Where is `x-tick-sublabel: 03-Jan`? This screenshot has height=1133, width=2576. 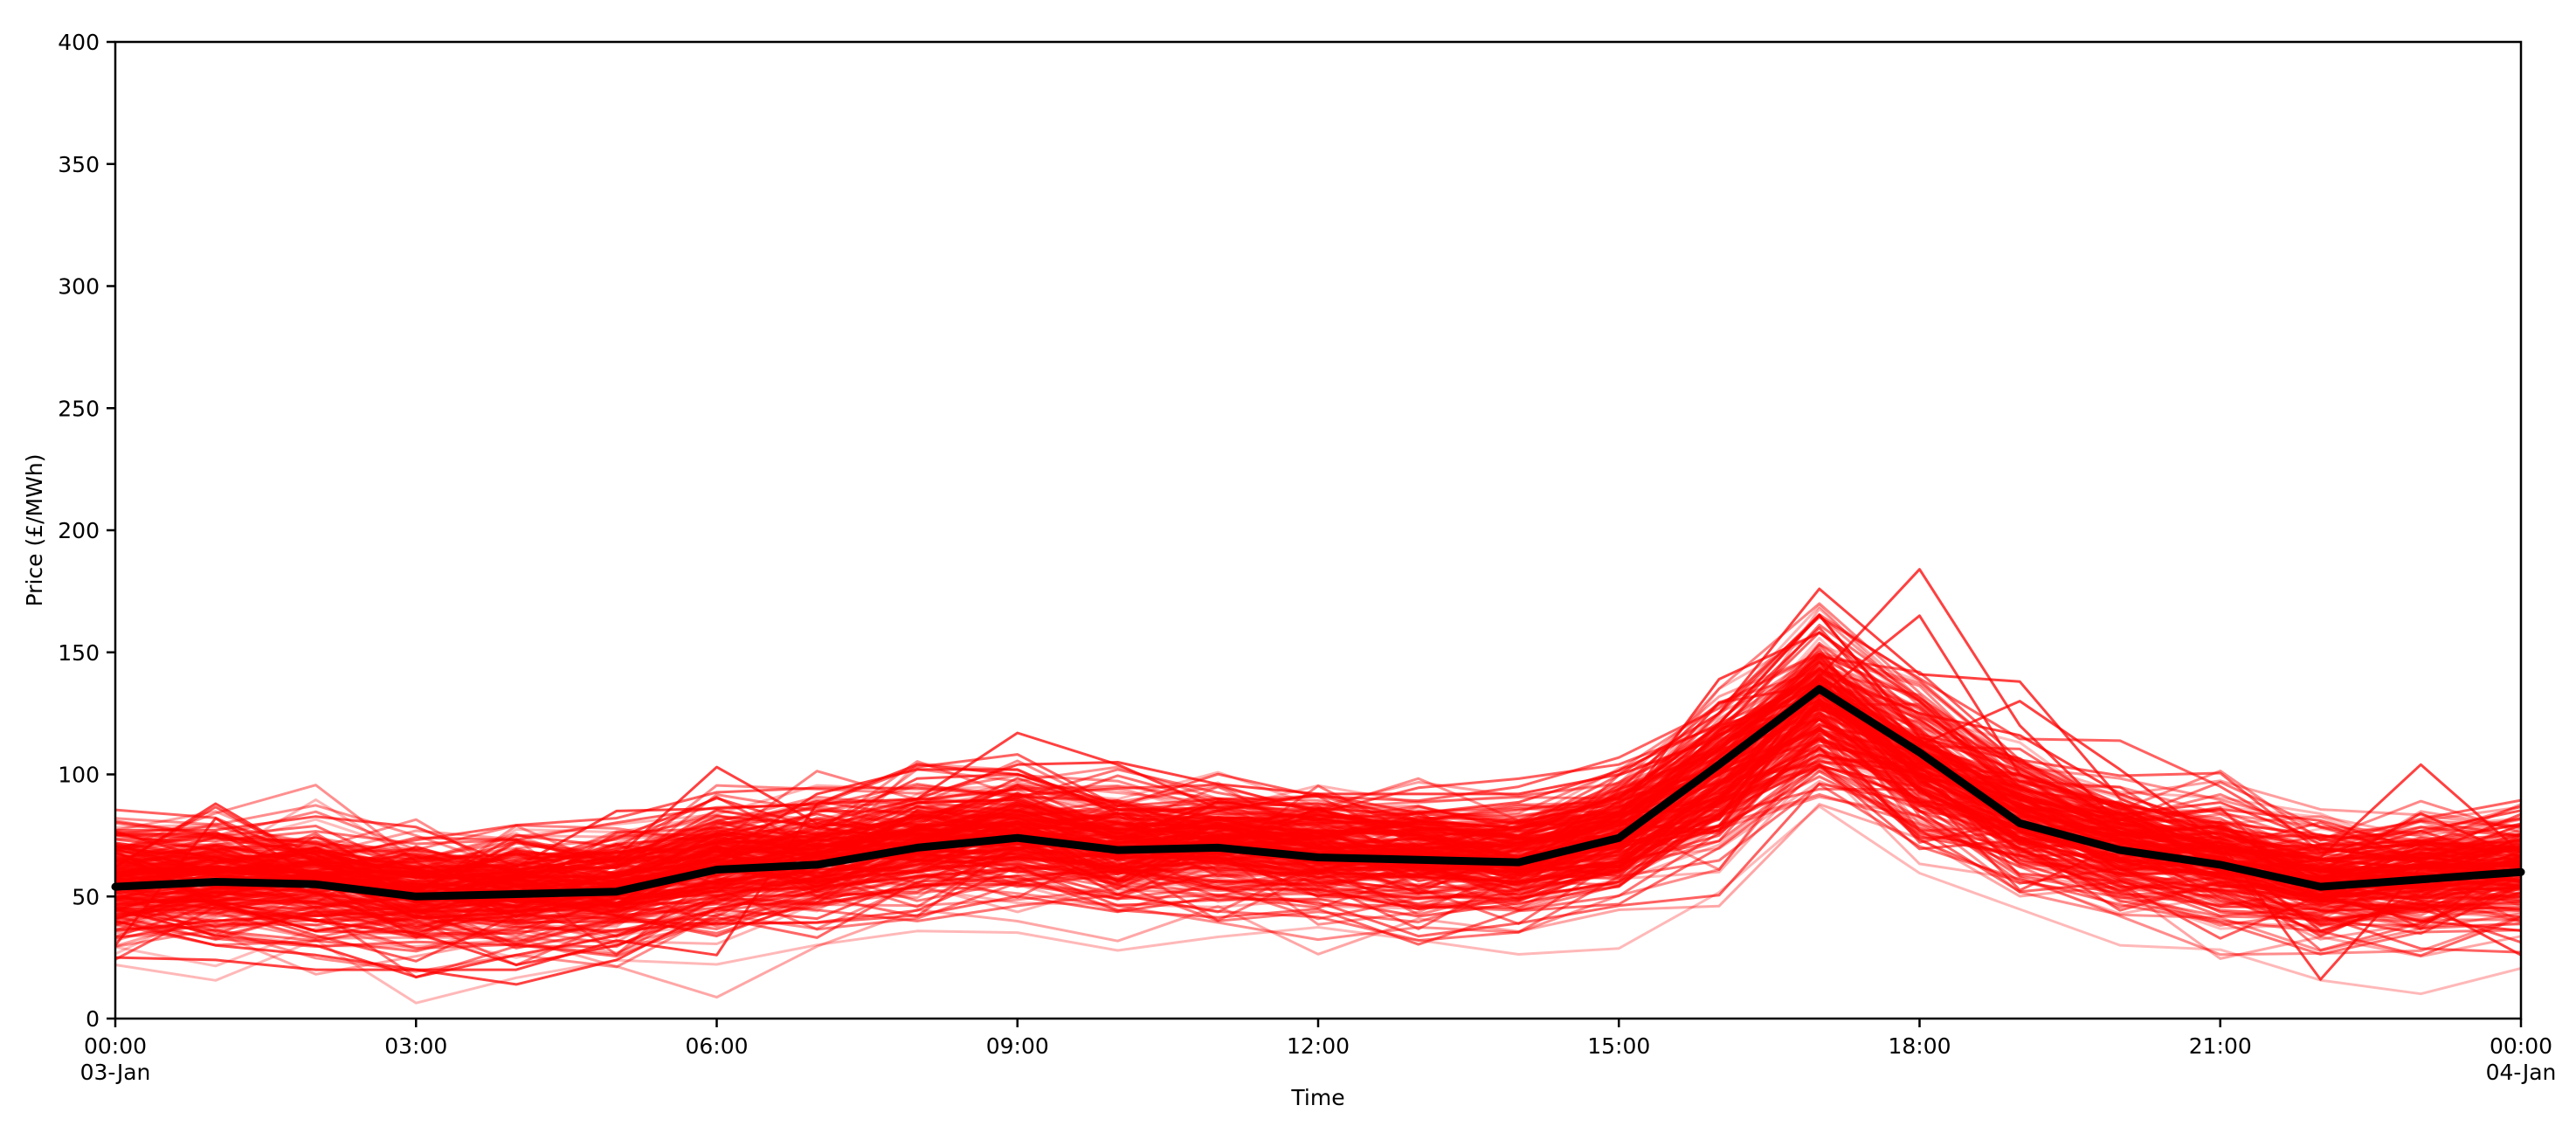 x-tick-sublabel: 03-Jan is located at coordinates (115, 1073).